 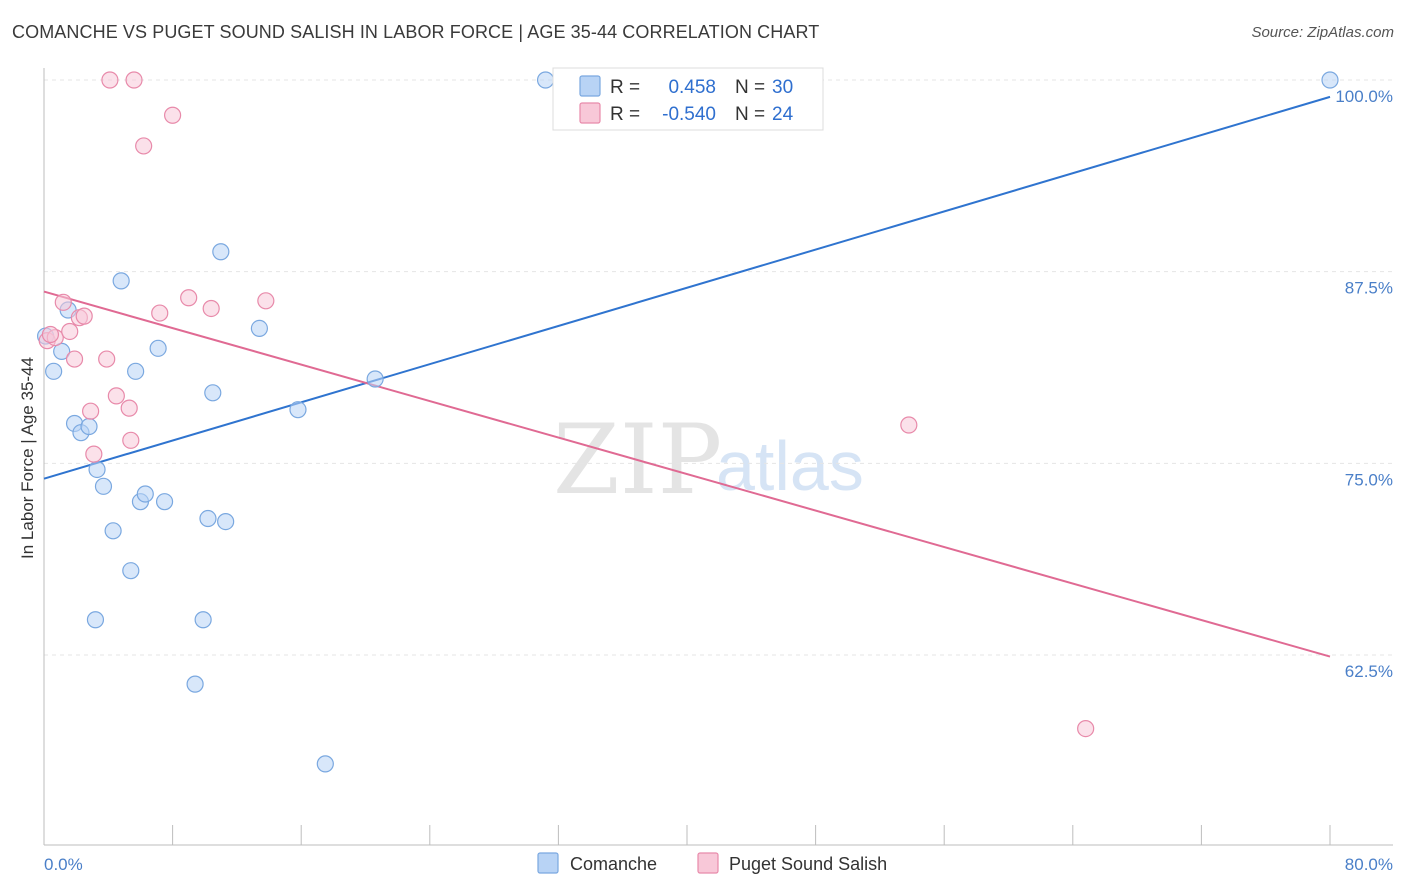 What do you see at coordinates (1369, 671) in the screenshot?
I see `y-tick-label-3: 62.5%` at bounding box center [1369, 671].